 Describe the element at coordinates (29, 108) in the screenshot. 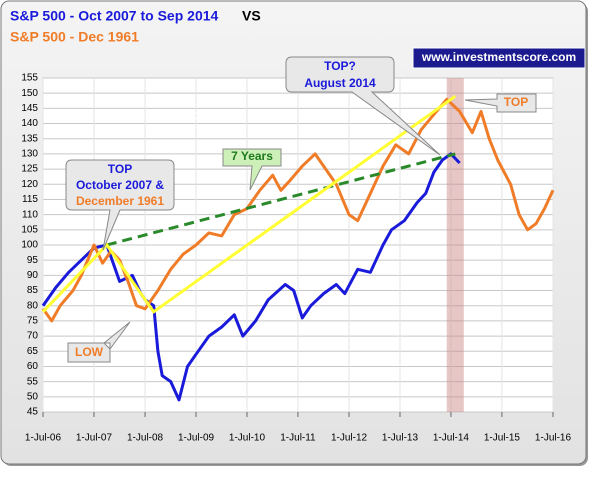

I see `y-tick-label: 145` at that location.